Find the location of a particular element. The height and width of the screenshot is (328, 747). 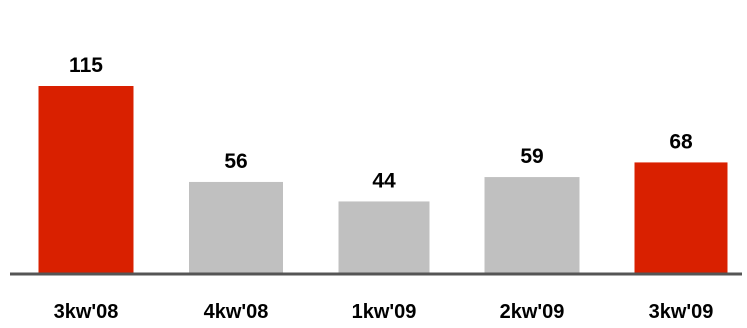

data-label: 59 is located at coordinates (531, 156).